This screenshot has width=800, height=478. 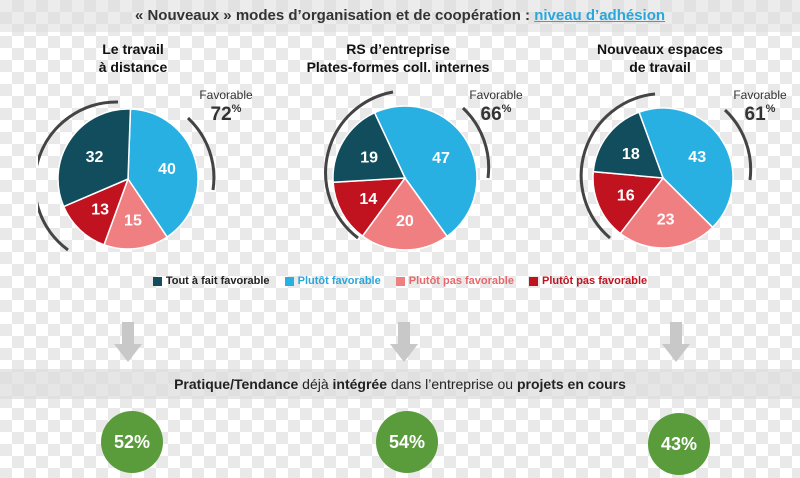 I want to click on chart-2-arc-right, so click(x=476, y=142).